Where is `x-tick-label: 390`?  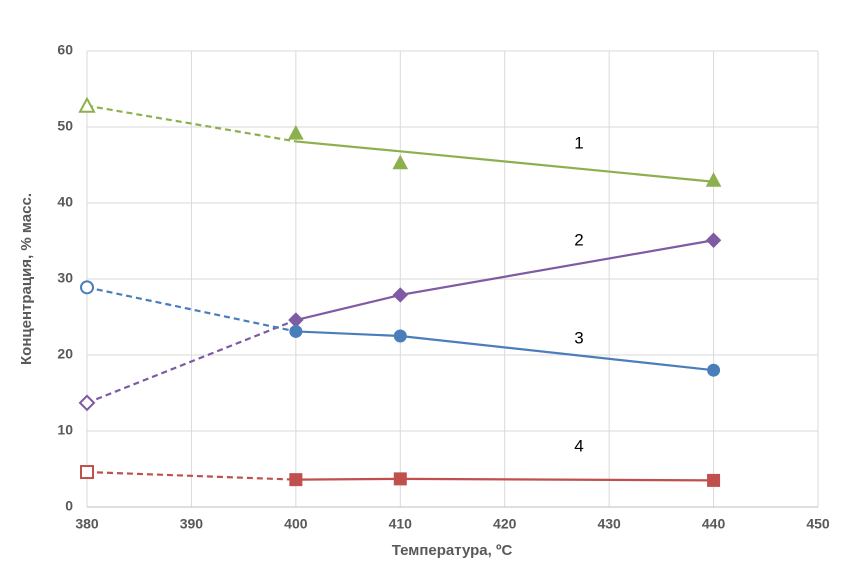 x-tick-label: 390 is located at coordinates (192, 524).